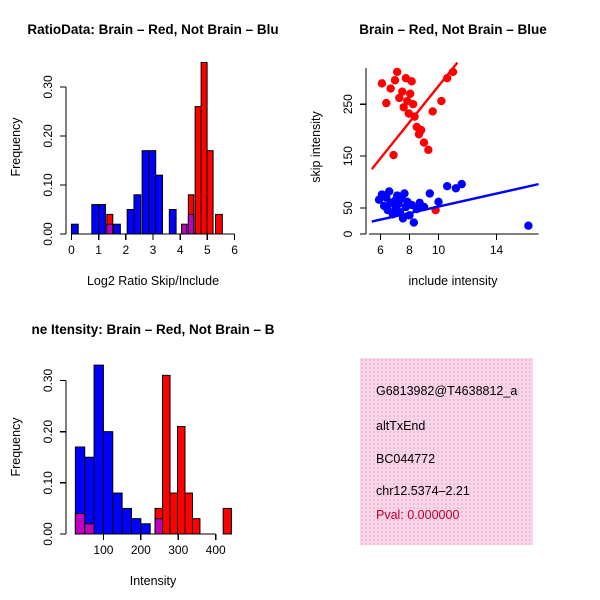 The image size is (600, 600). What do you see at coordinates (409, 250) in the screenshot?
I see `x-tick-label: 8` at bounding box center [409, 250].